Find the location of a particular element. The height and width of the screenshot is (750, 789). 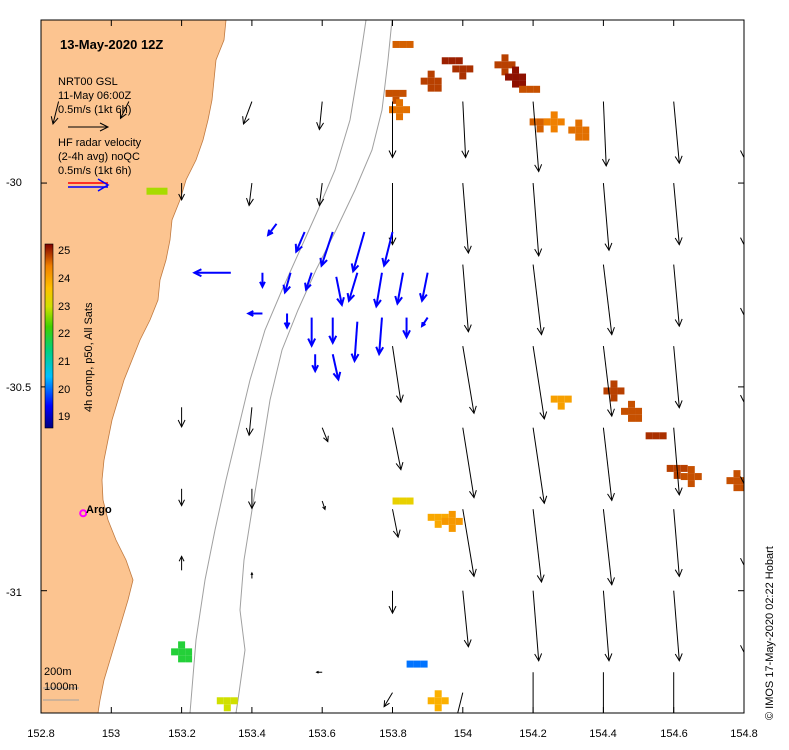

gsl-legend-arrow is located at coordinates (89, 127).